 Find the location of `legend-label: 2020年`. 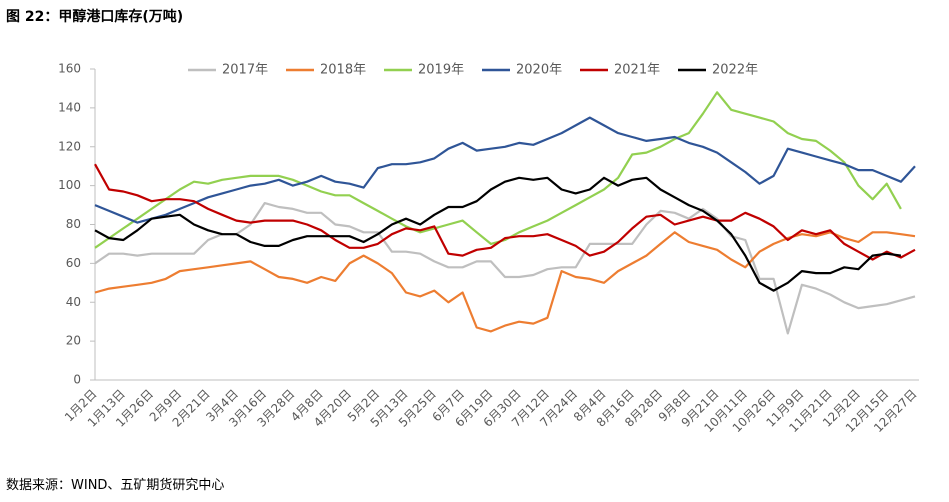

legend-label: 2020年 is located at coordinates (539, 70).